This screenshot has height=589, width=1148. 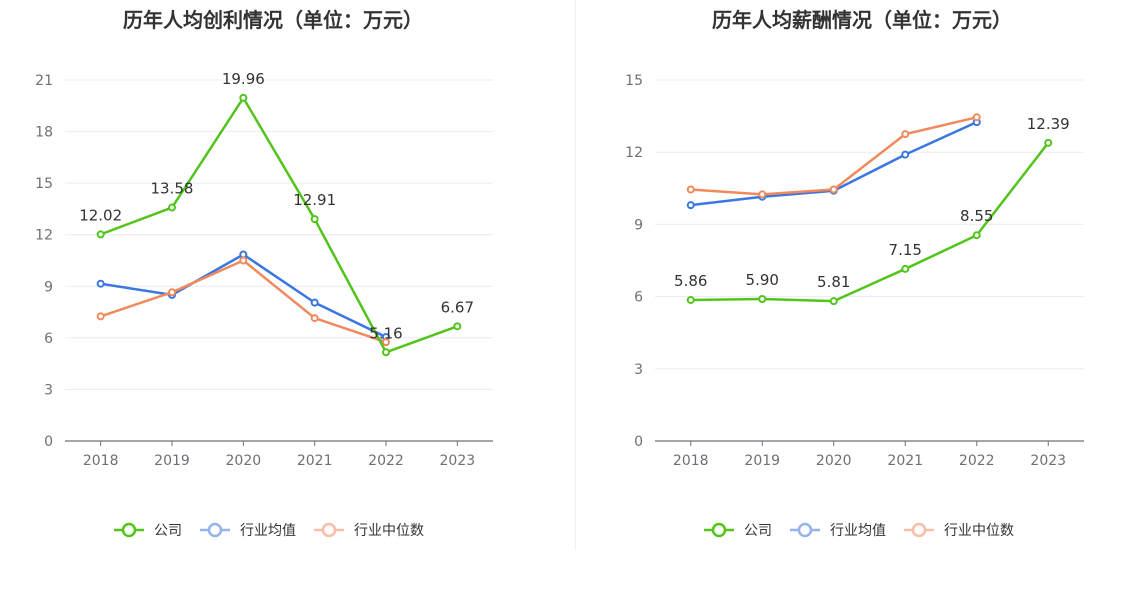 What do you see at coordinates (1048, 124) in the screenshot?
I see `data-label: 12.39` at bounding box center [1048, 124].